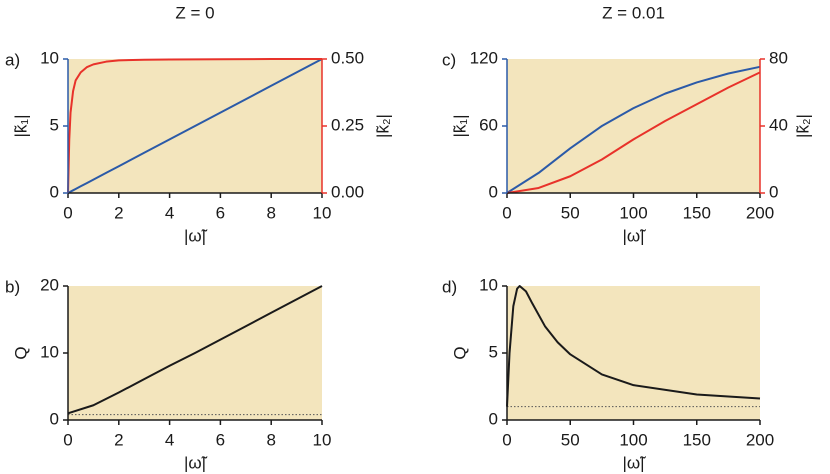  Describe the element at coordinates (778, 124) in the screenshot. I see `y2-tick-label: 40` at that location.